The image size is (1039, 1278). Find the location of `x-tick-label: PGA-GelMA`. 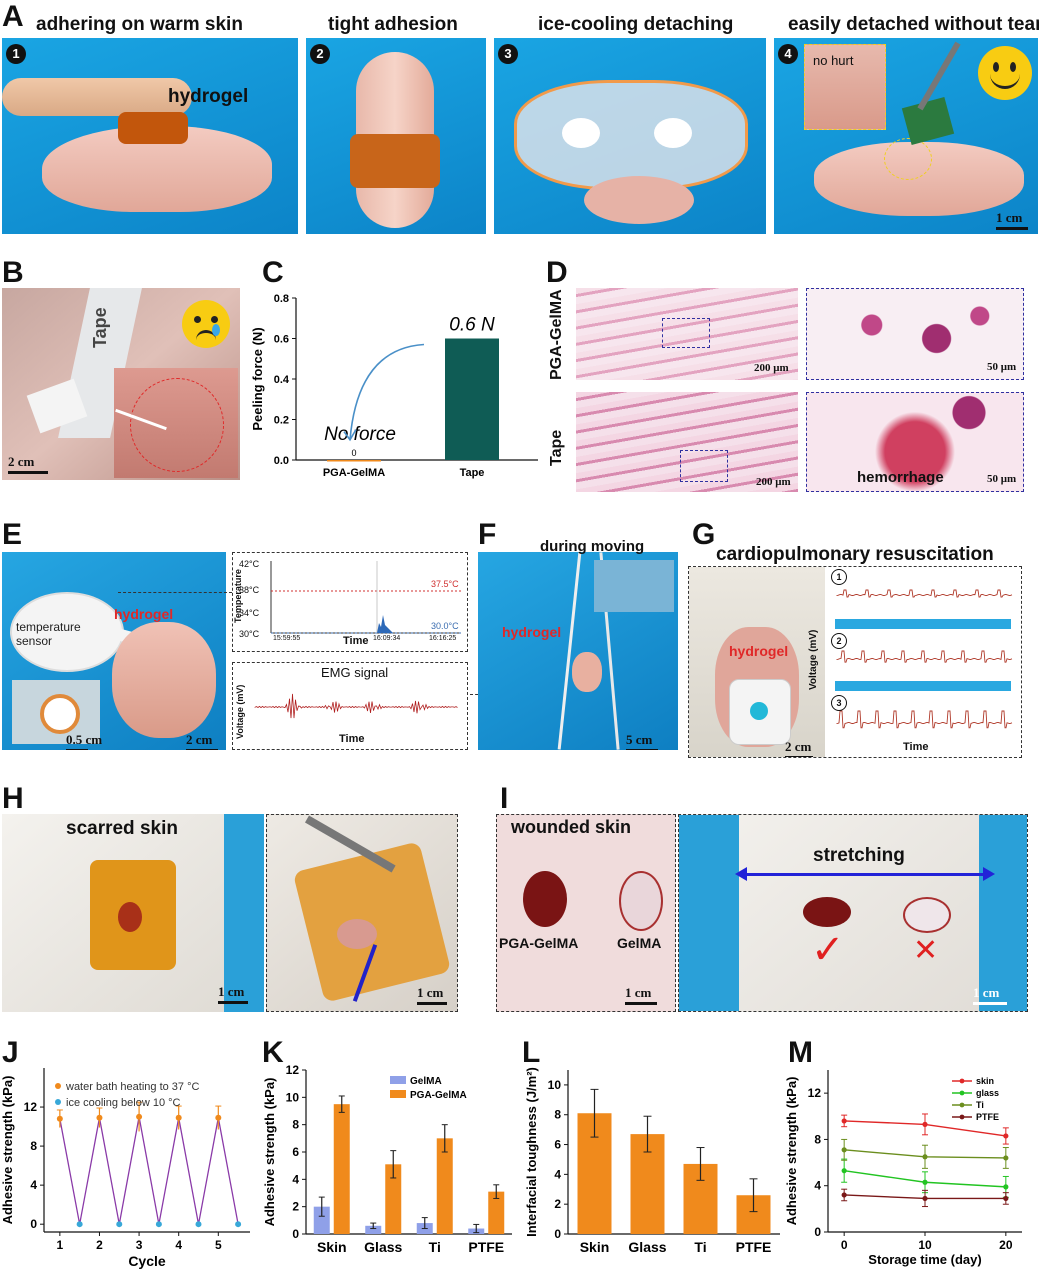

x-tick-label: PGA-GelMA is located at coordinates (354, 473).